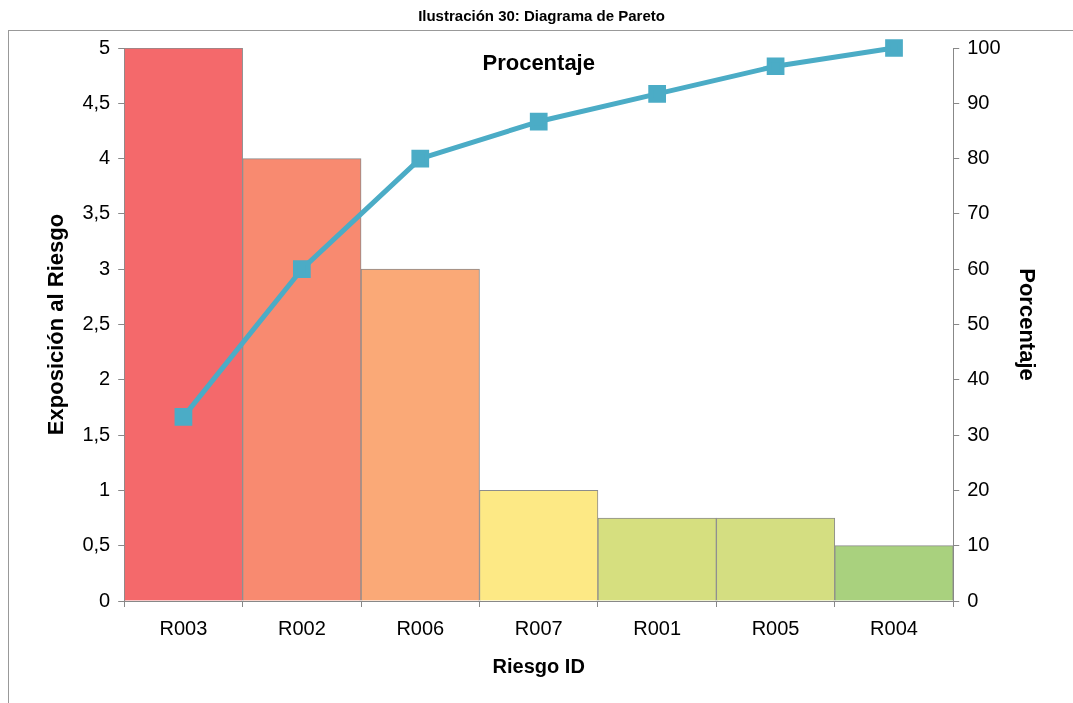 The image size is (1073, 703). What do you see at coordinates (978, 378) in the screenshot?
I see `y2-tick-label: 40` at bounding box center [978, 378].